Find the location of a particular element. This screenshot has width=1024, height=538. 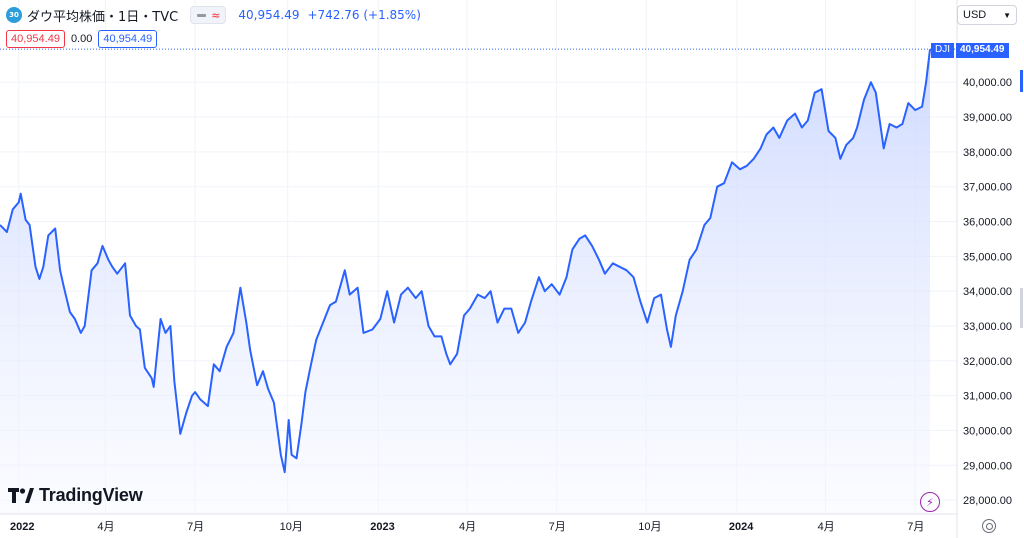

y-tick-label: 37,000.00 is located at coordinates (987, 188).